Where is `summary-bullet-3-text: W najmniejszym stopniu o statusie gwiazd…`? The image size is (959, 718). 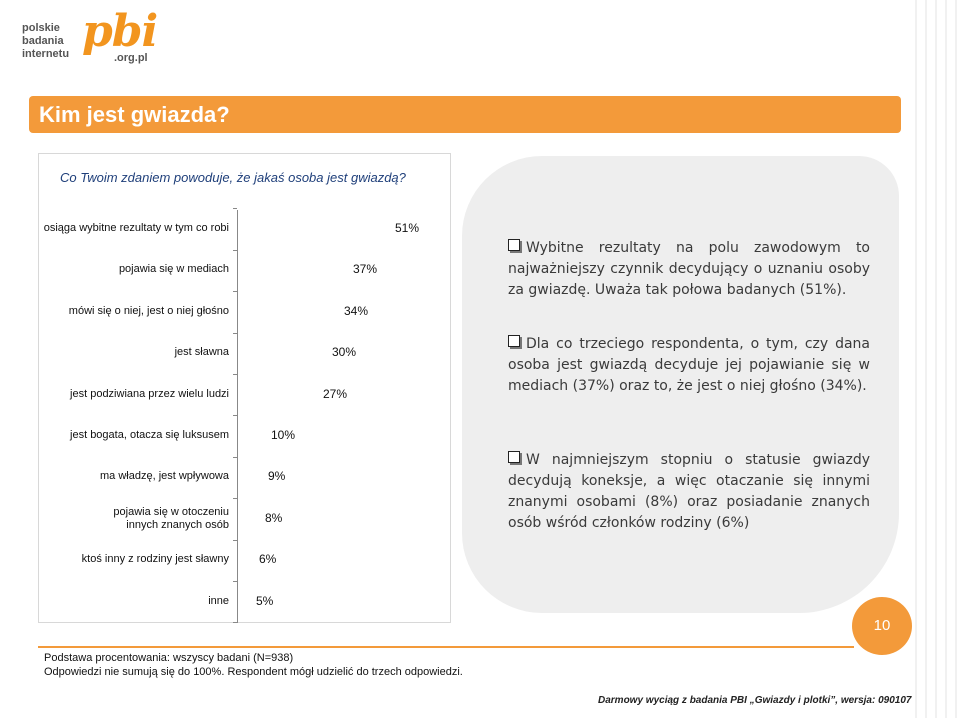 summary-bullet-3-text: W najmniejszym stopniu o statusie gwiazd… is located at coordinates (689, 491).